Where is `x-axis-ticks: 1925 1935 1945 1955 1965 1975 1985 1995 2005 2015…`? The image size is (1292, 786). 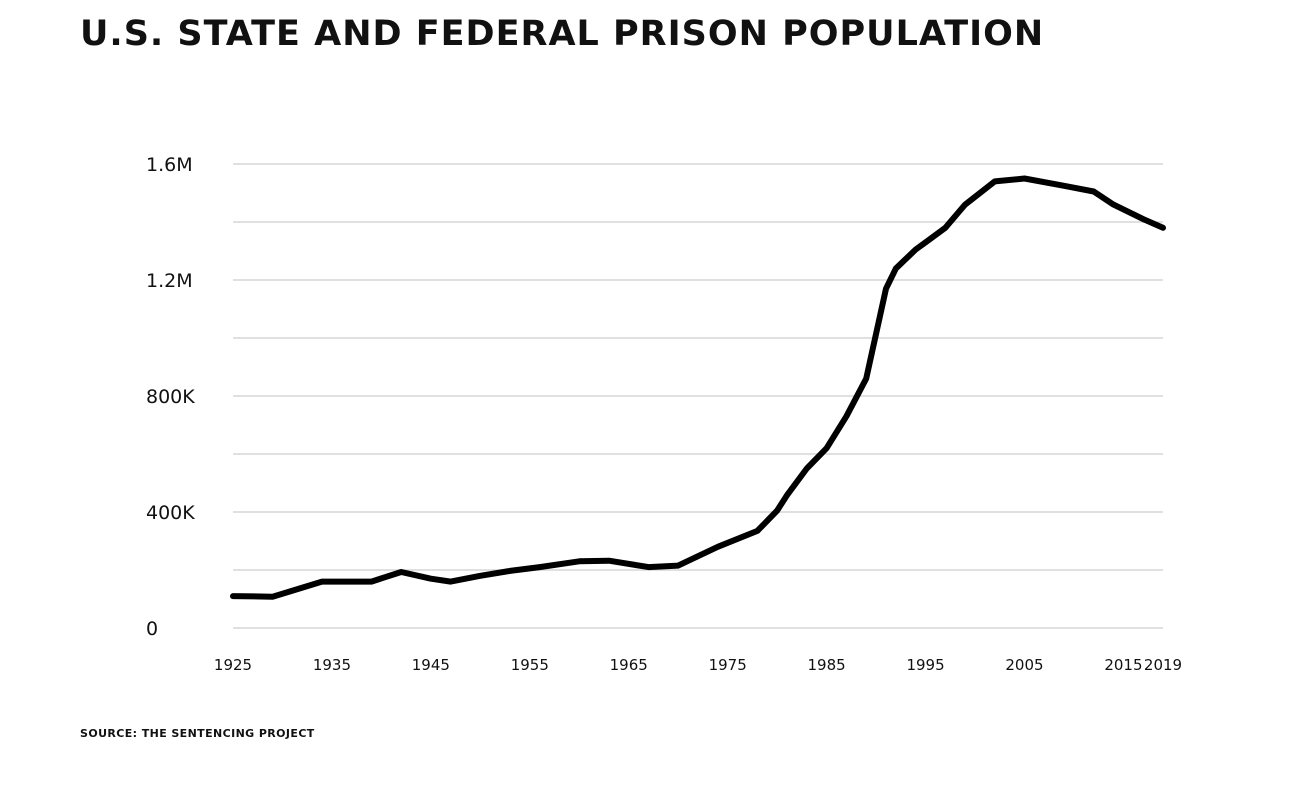 x-axis-ticks: 1925 1935 1945 1955 1965 1975 1985 1995 2005 2015… is located at coordinates (698, 665).